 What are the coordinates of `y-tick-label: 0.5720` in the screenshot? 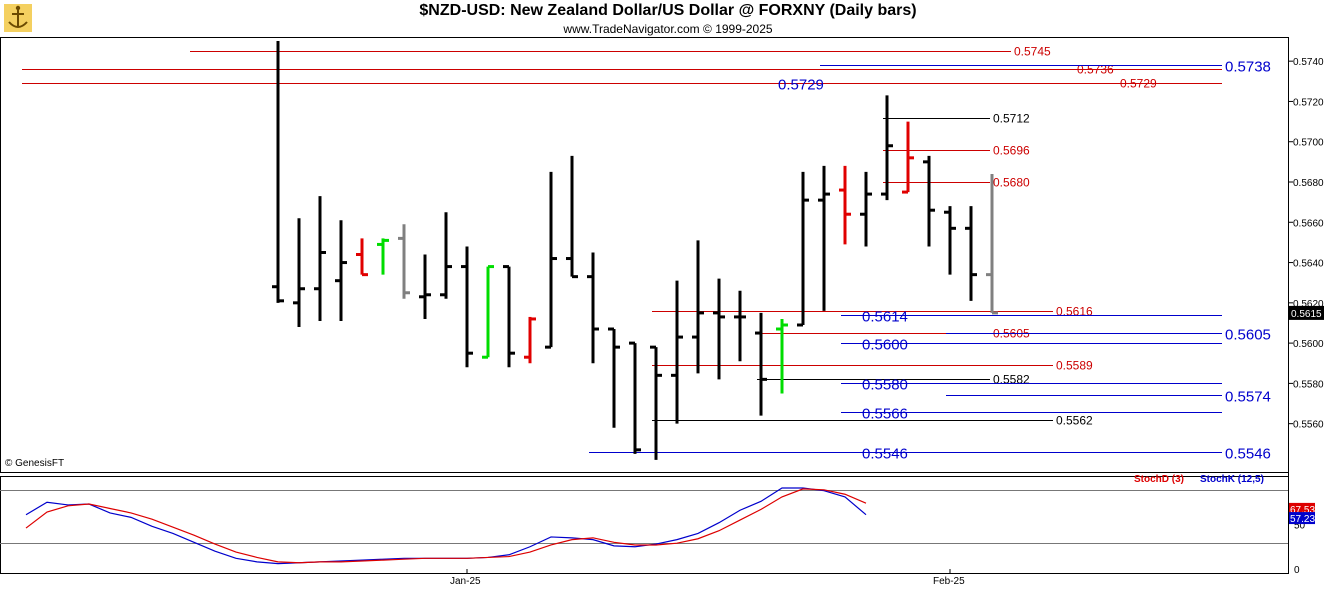 It's located at (1308, 102).